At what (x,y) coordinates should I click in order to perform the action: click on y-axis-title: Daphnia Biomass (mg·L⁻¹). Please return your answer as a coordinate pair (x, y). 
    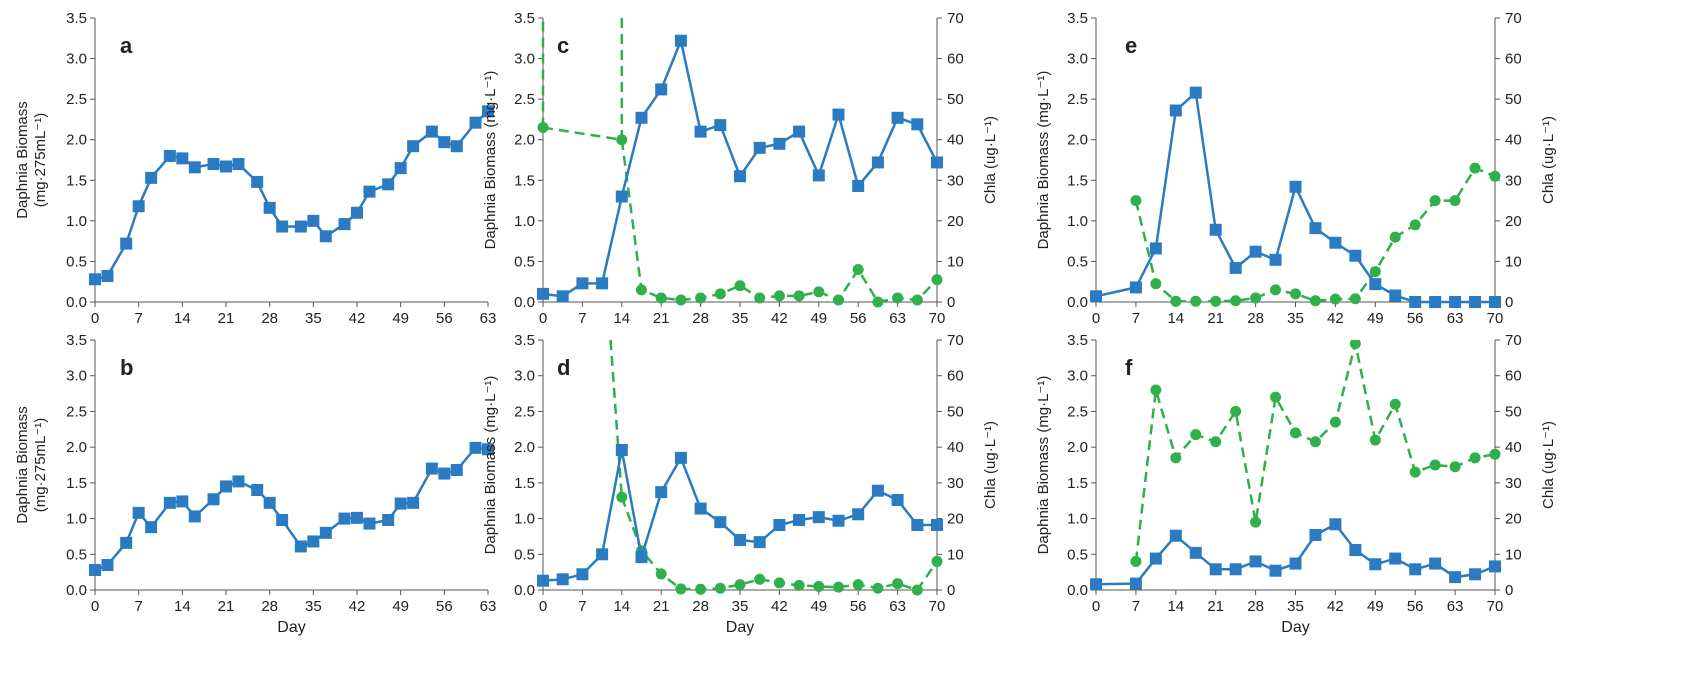
    Looking at the image, I should click on (490, 465).